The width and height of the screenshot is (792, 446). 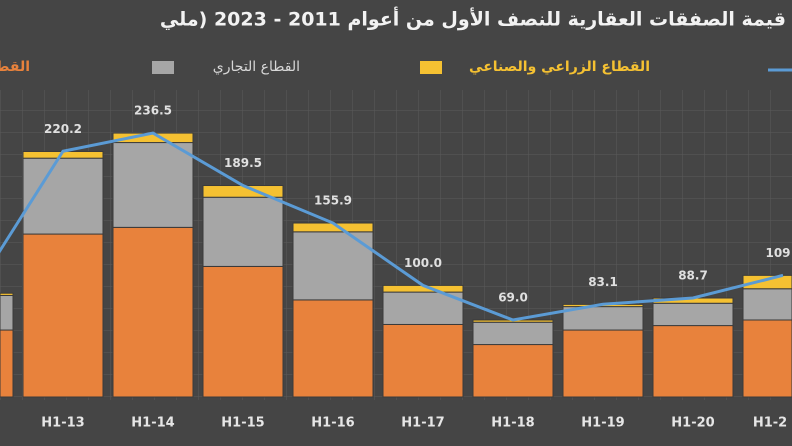 I want to click on x-tick-label: H1-13, so click(x=62, y=423).